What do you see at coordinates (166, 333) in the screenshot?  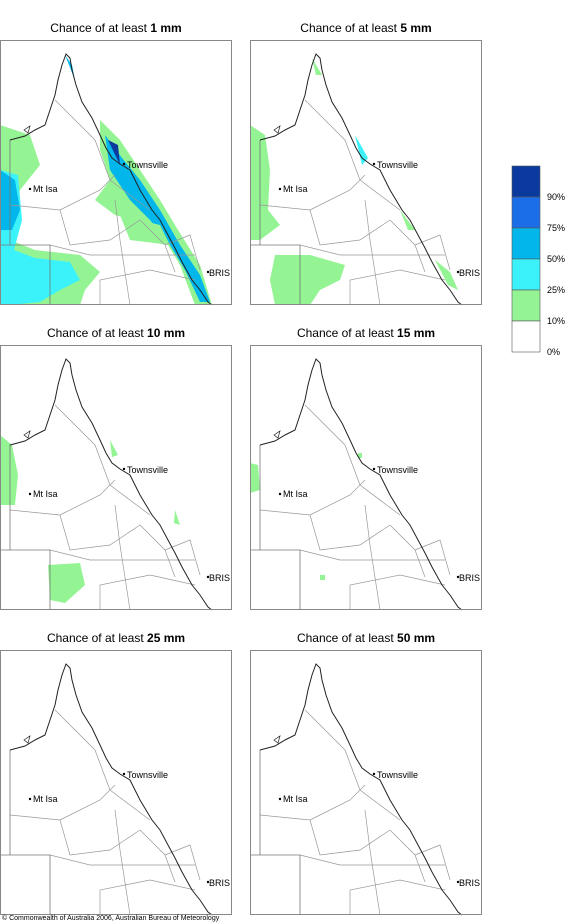 I see `title-amount: 10 mm` at bounding box center [166, 333].